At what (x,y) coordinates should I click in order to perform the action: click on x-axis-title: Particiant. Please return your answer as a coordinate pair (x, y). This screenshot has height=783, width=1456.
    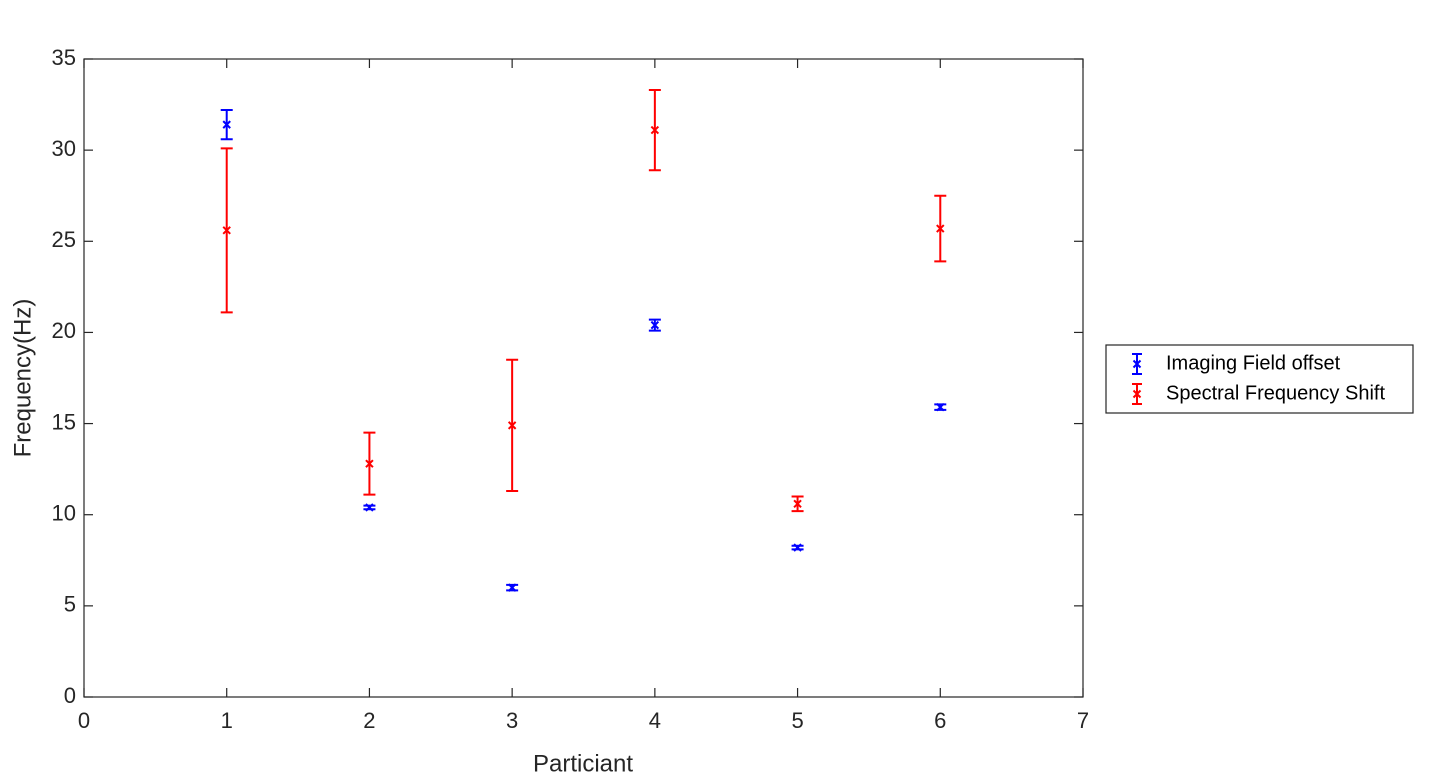
    Looking at the image, I should click on (583, 763).